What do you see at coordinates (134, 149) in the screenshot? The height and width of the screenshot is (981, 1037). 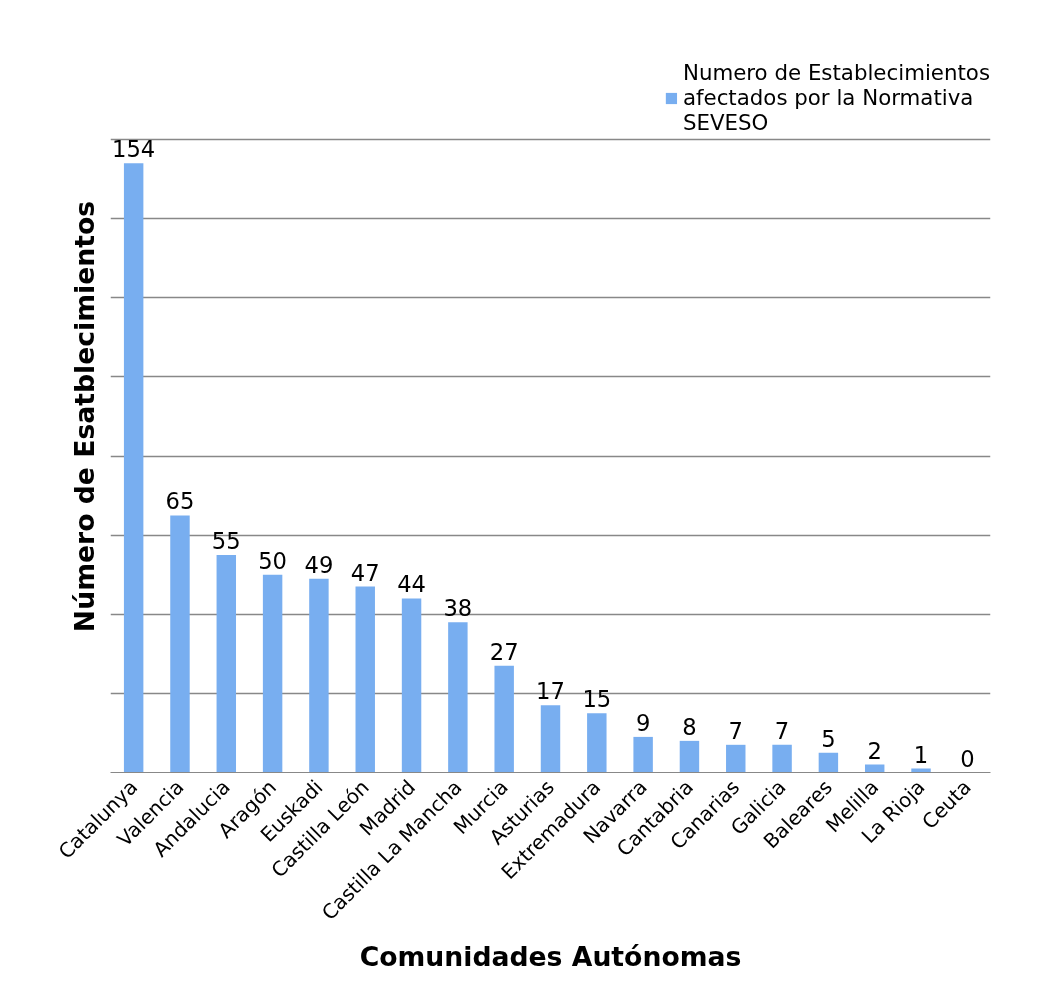 I see `data-label: 154` at bounding box center [134, 149].